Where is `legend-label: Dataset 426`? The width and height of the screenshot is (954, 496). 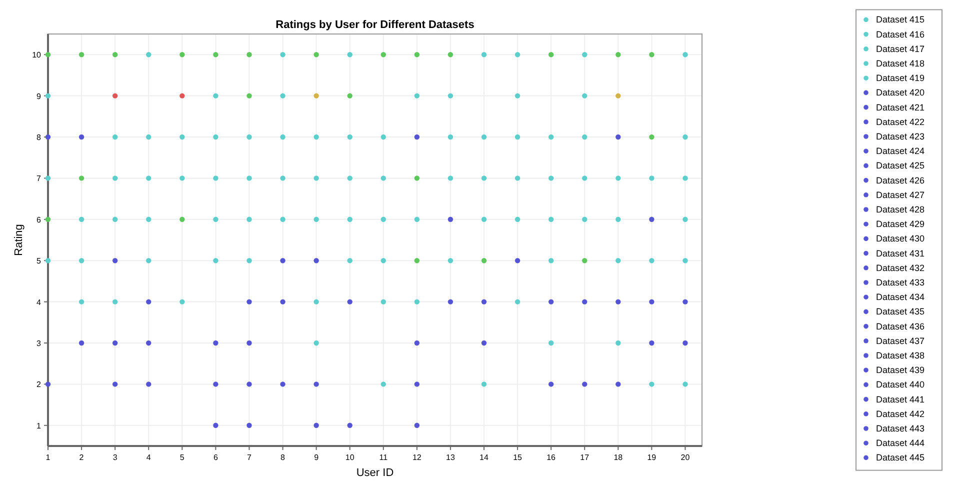 legend-label: Dataset 426 is located at coordinates (900, 180).